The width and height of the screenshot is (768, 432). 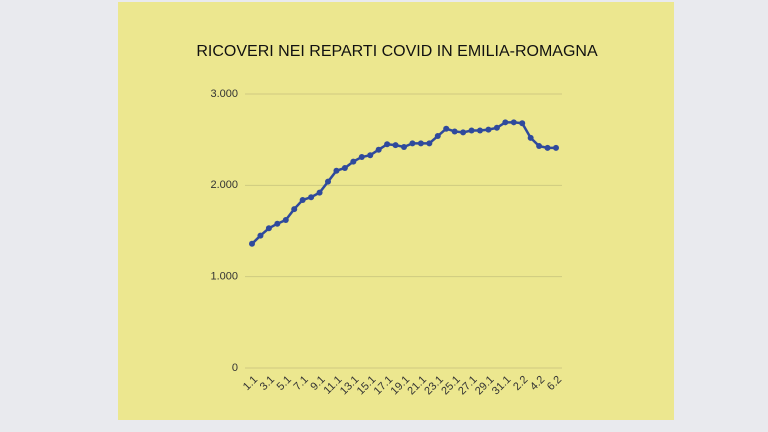 I want to click on y-tick-label: 2.000, so click(x=224, y=185).